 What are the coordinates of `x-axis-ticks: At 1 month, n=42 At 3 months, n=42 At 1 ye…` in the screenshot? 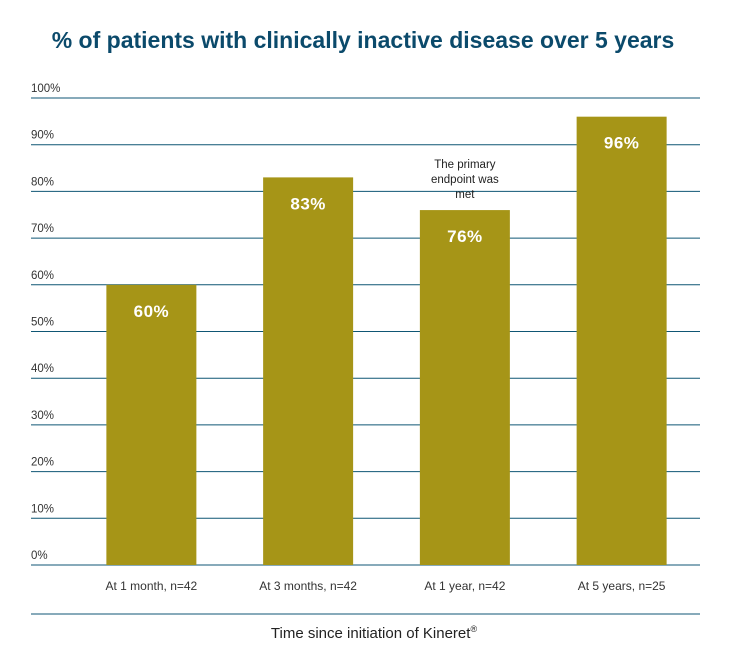 It's located at (386, 586).